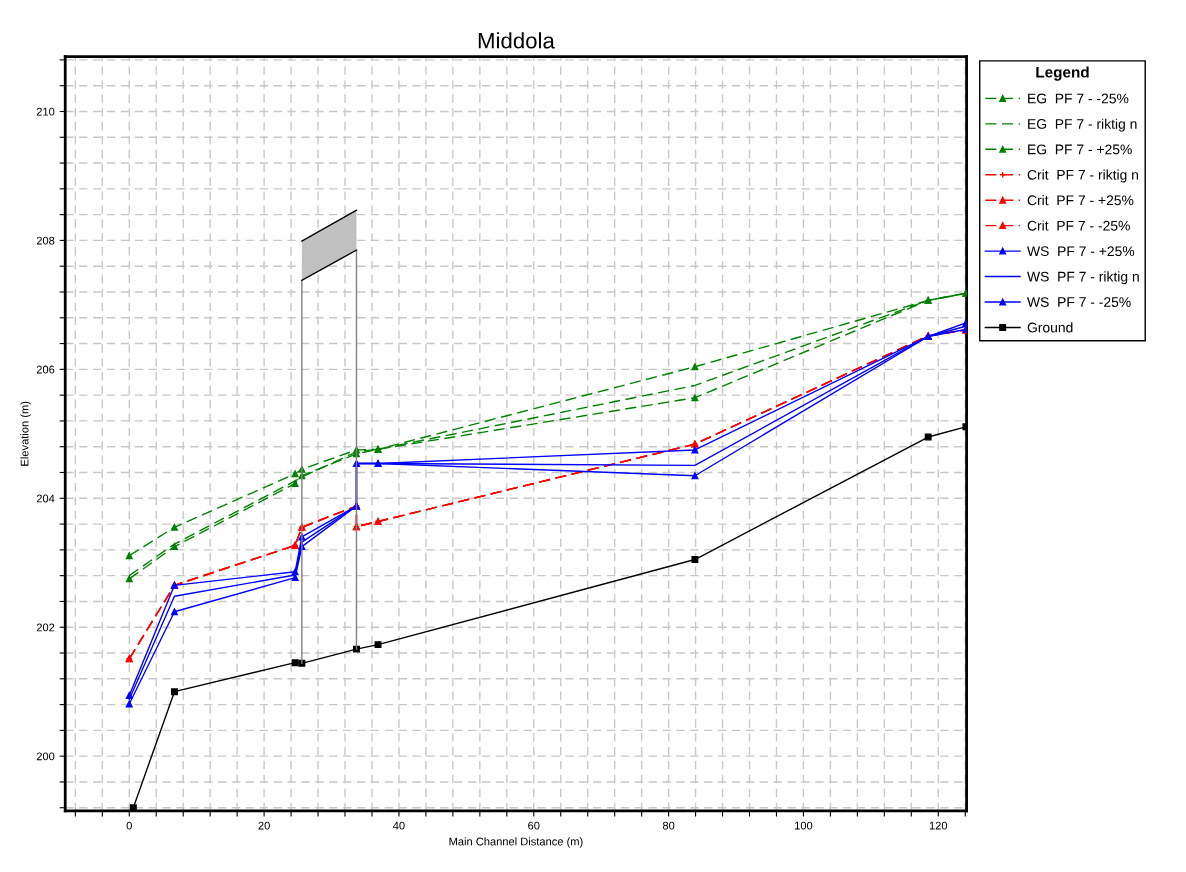 This screenshot has height=872, width=1186. Describe the element at coordinates (668, 825) in the screenshot. I see `x-tick-label: 80` at that location.